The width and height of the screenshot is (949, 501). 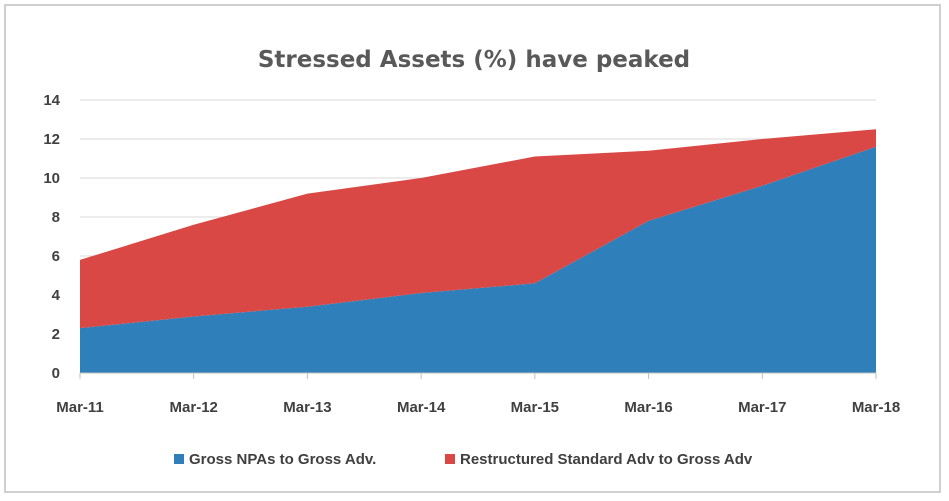 What do you see at coordinates (56, 217) in the screenshot?
I see `y-tick-label: 8` at bounding box center [56, 217].